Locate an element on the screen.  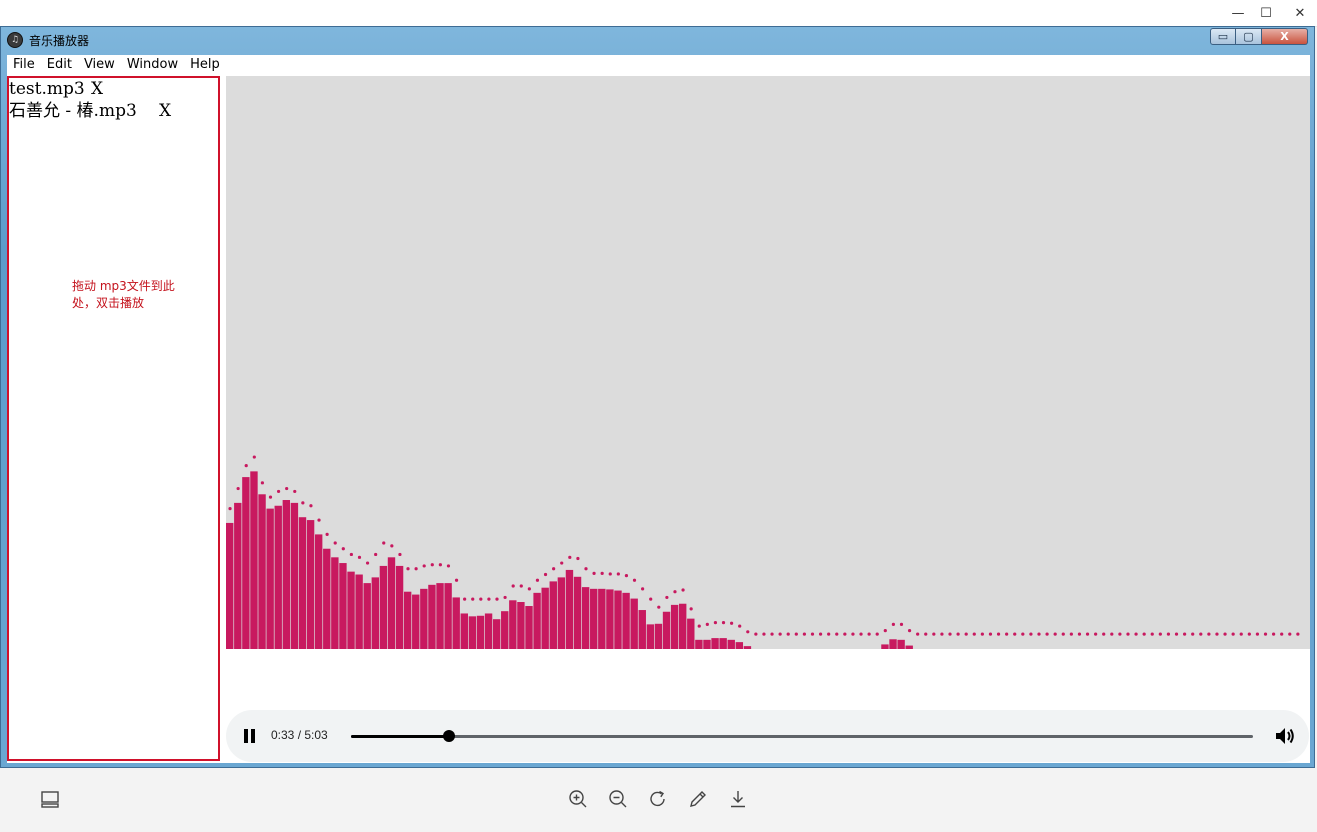
menu-window: Window is located at coordinates (152, 64).